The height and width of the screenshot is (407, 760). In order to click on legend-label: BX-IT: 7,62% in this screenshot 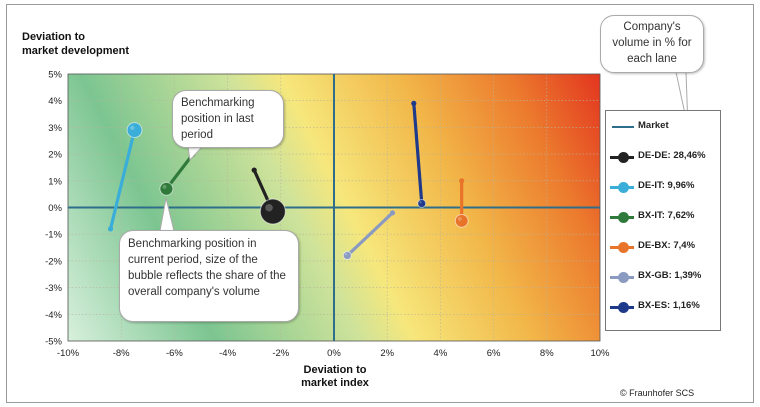, I will do `click(666, 215)`.